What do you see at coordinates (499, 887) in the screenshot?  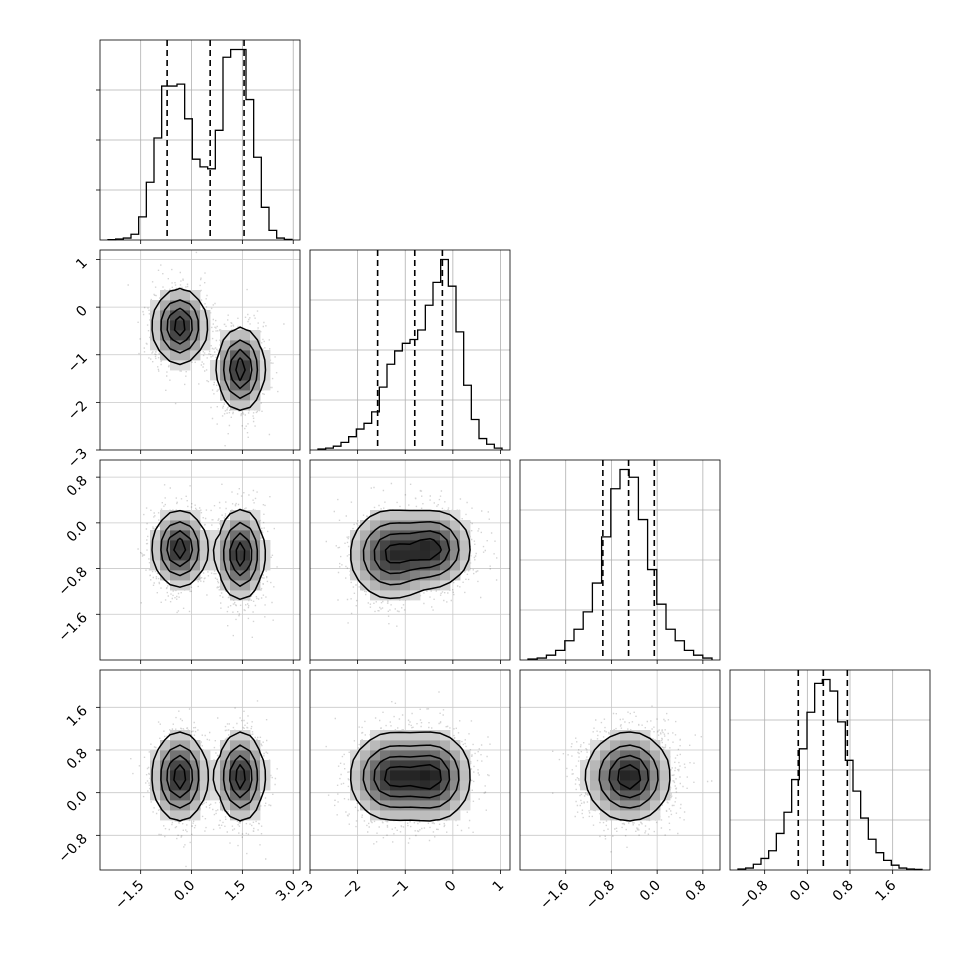 I see `x-tick-label-1-4: 1` at bounding box center [499, 887].